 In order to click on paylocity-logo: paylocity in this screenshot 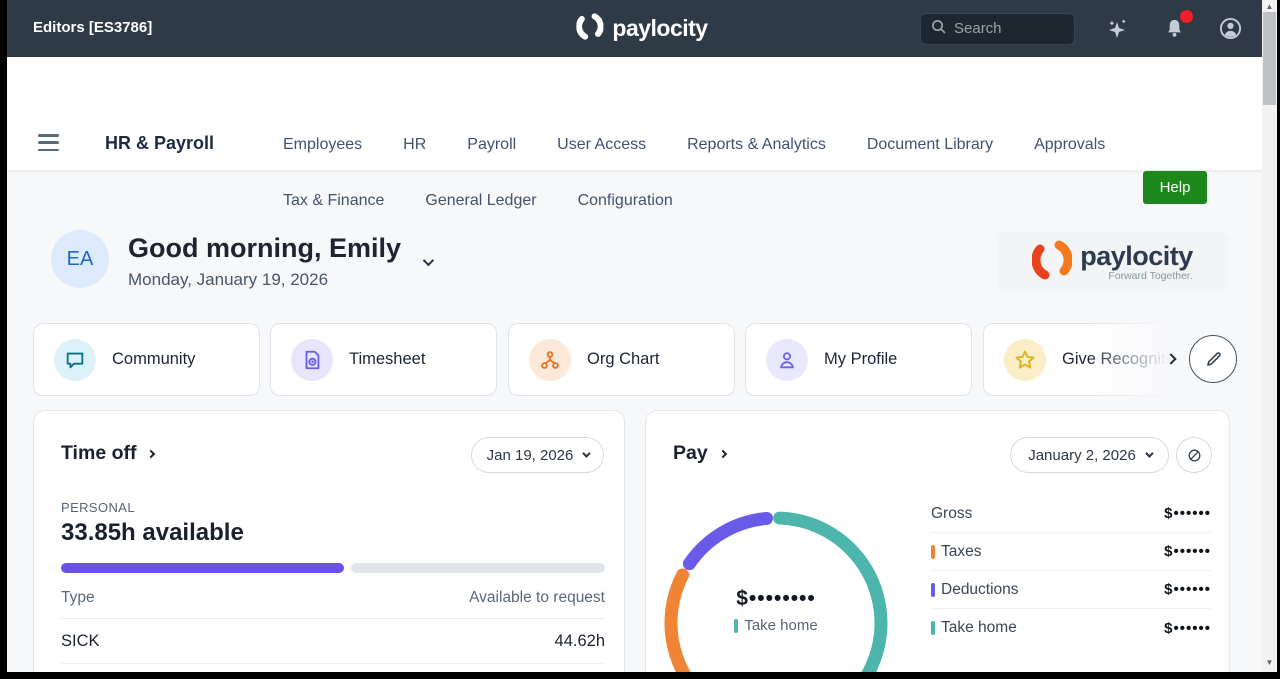, I will do `click(642, 28)`.